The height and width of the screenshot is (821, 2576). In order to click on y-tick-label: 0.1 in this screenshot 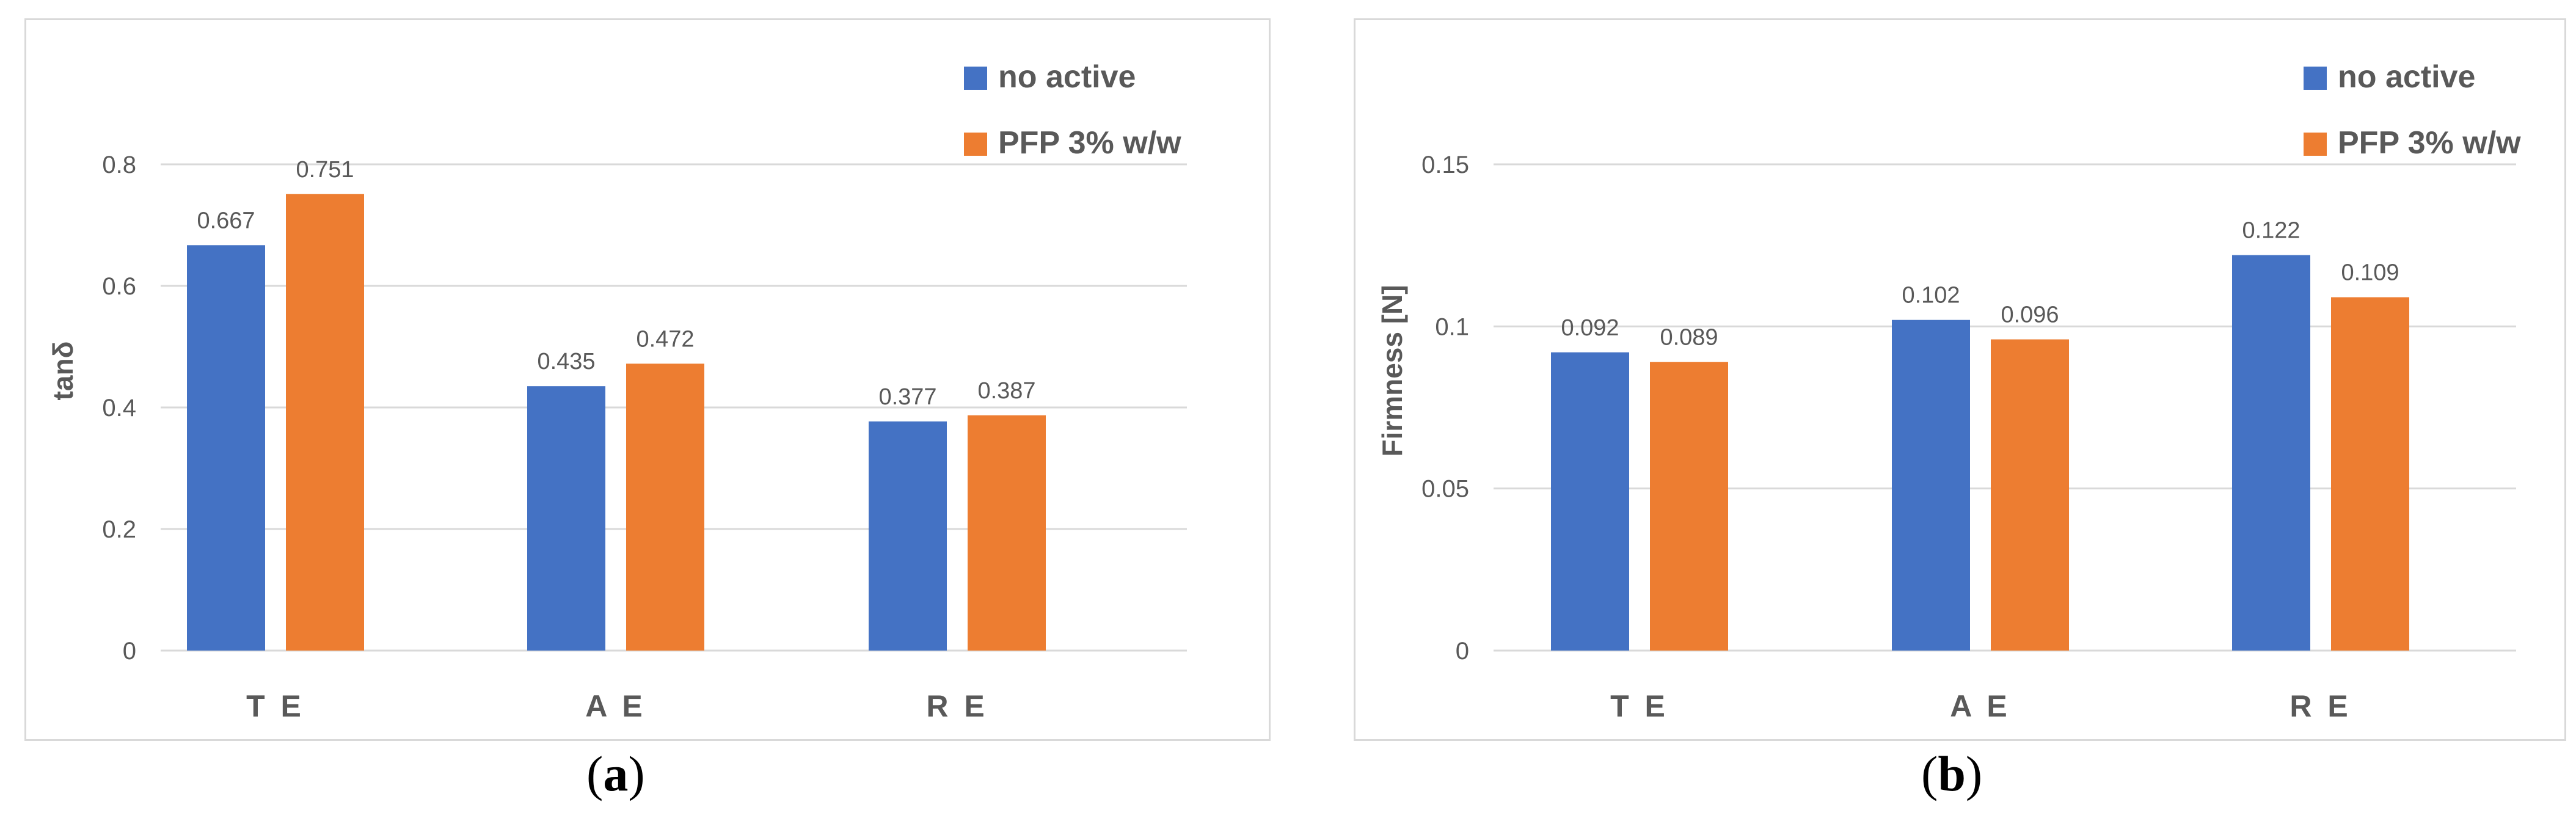, I will do `click(1452, 326)`.